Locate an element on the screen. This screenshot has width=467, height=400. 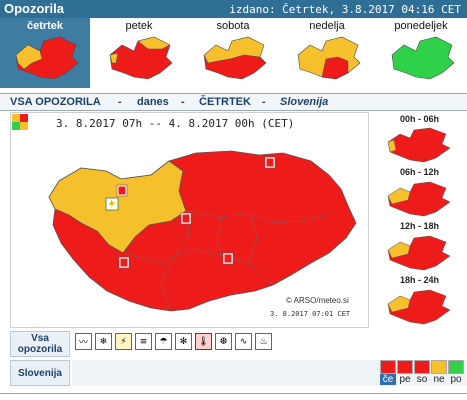
period-label: 12h - 18h is located at coordinates (419, 226).